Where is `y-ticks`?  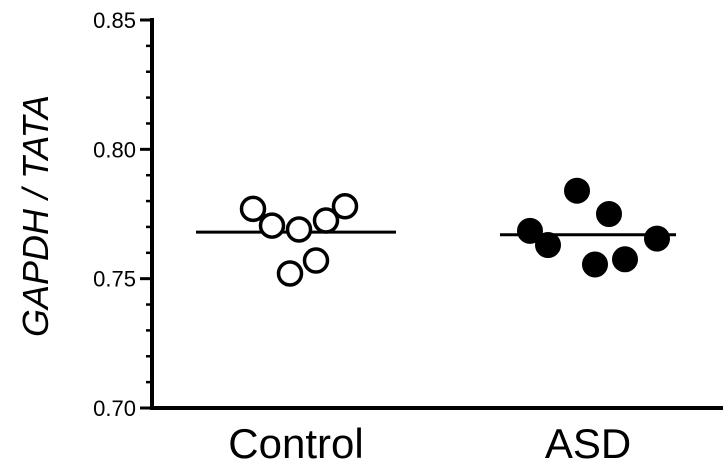 y-ticks is located at coordinates (146, 214).